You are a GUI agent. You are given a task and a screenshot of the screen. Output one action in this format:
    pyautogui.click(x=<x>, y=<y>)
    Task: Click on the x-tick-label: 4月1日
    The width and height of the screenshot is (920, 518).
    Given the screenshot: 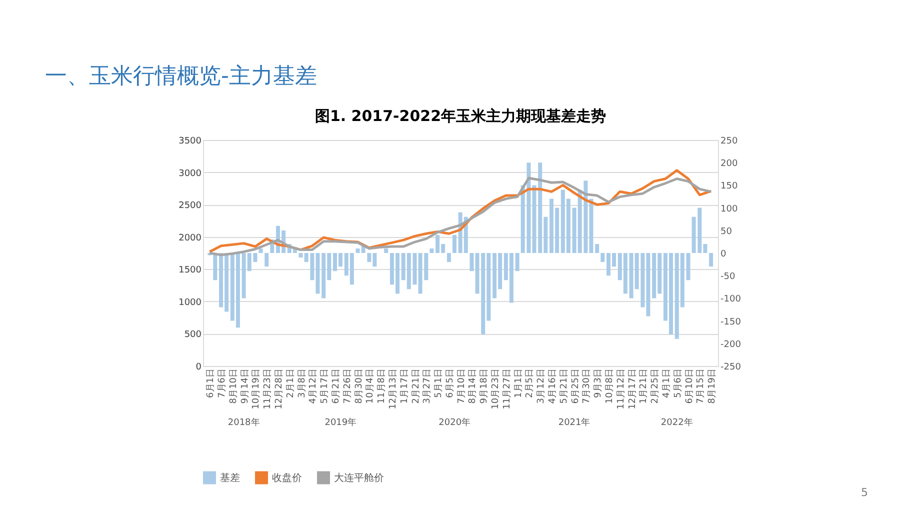 What is the action you would take?
    pyautogui.click(x=667, y=383)
    